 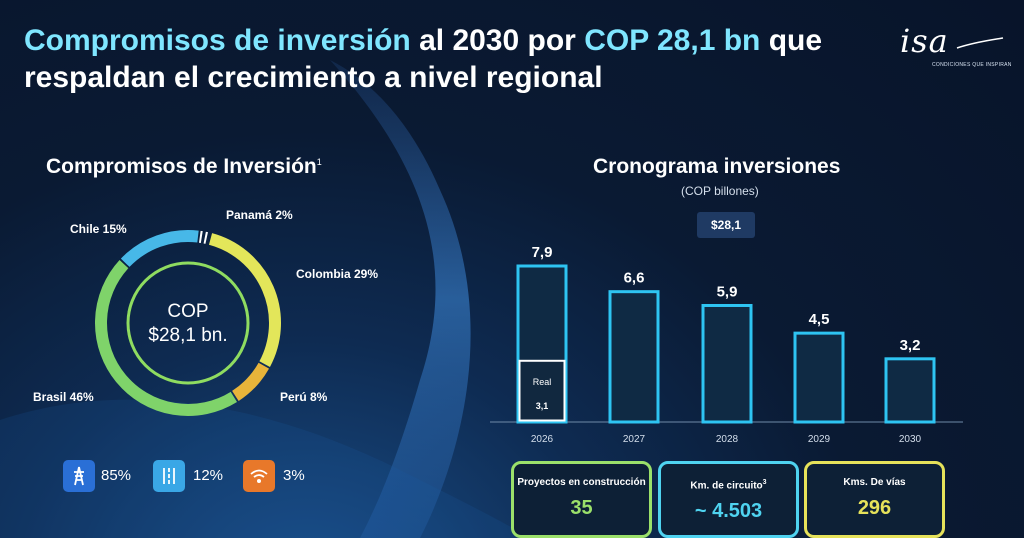 I want to click on kpi-circuit-card: Km. de circuito3 ~ 4.503, so click(x=728, y=499).